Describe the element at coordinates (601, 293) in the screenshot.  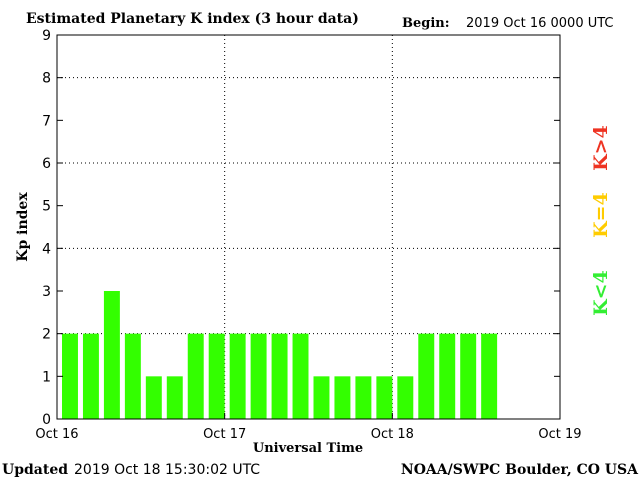
I see `legend-item: K<4` at that location.